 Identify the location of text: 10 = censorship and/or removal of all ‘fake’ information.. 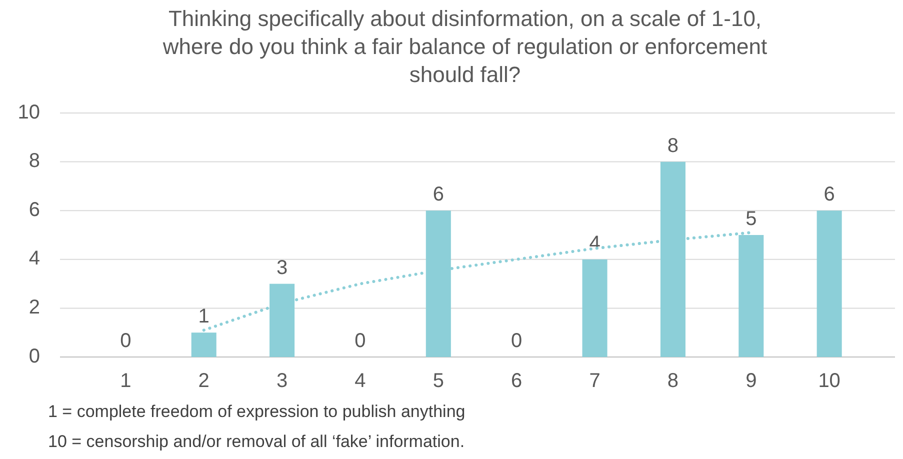
(256, 441).